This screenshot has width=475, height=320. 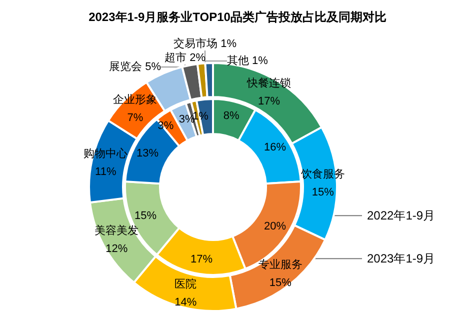 I want to click on category-label: 其他 1%, so click(x=247, y=61).